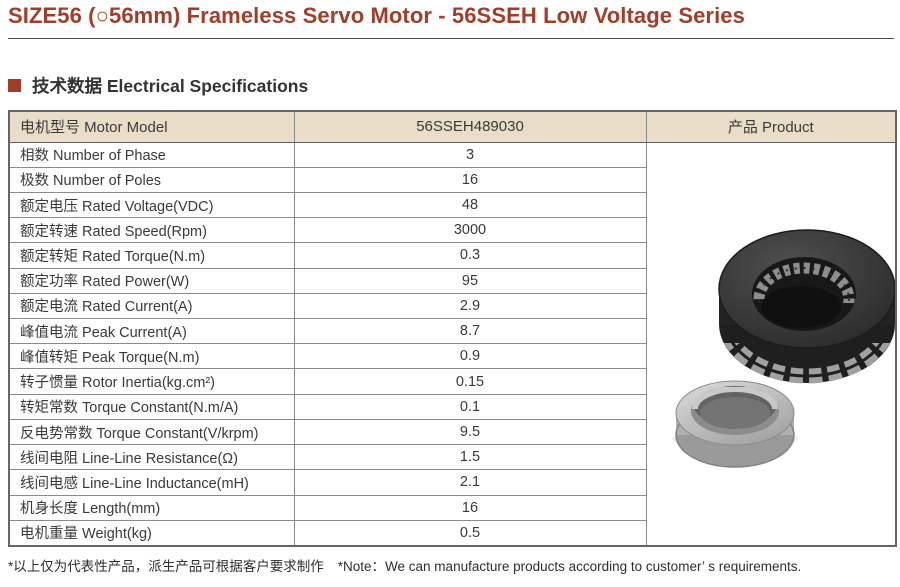  What do you see at coordinates (470, 533) in the screenshot?
I see `spec-value-cell: 0.5` at bounding box center [470, 533].